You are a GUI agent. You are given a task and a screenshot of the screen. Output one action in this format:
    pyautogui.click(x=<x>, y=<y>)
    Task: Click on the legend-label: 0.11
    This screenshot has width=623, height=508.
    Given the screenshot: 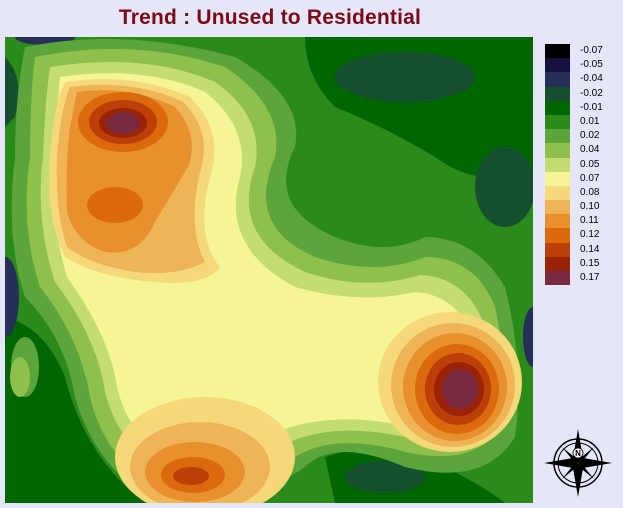 What is the action you would take?
    pyautogui.click(x=589, y=221)
    